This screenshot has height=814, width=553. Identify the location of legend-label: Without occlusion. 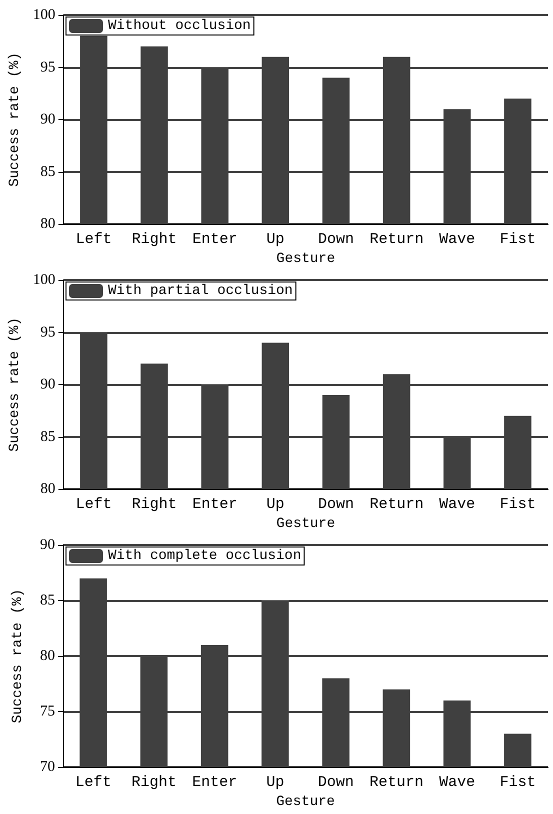
(179, 26).